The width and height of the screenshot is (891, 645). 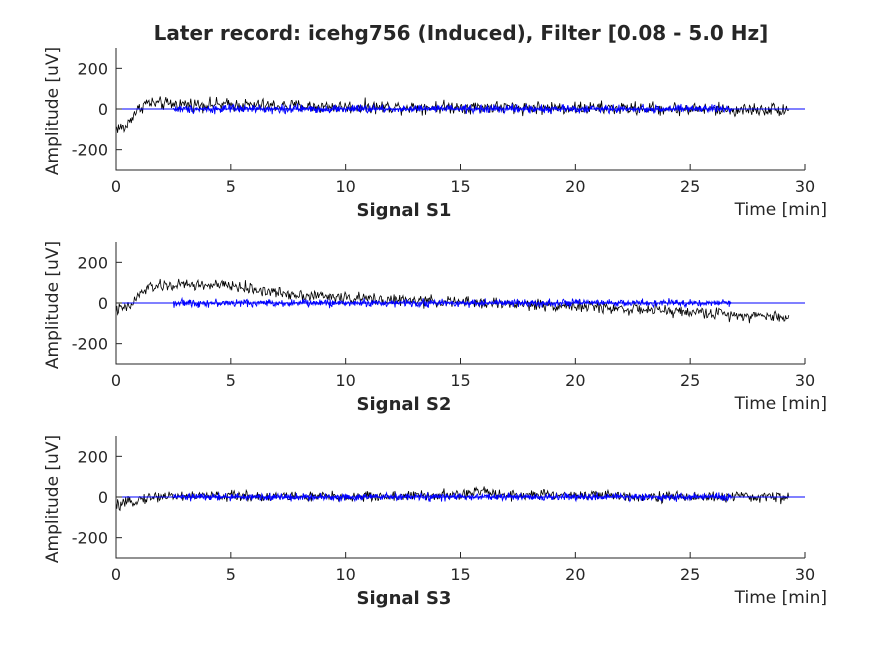 I want to click on signal-label: Signal S3, so click(x=404, y=598).